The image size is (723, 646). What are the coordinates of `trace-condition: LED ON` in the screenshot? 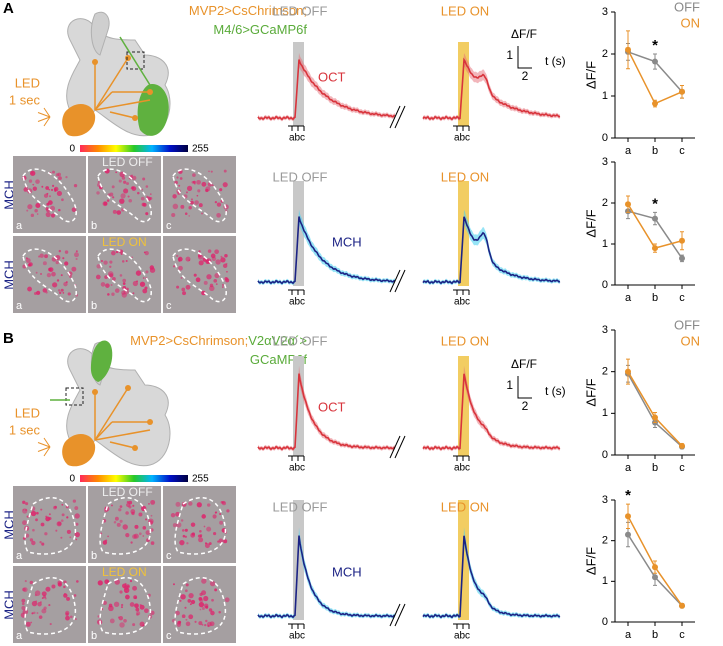 It's located at (465, 10).